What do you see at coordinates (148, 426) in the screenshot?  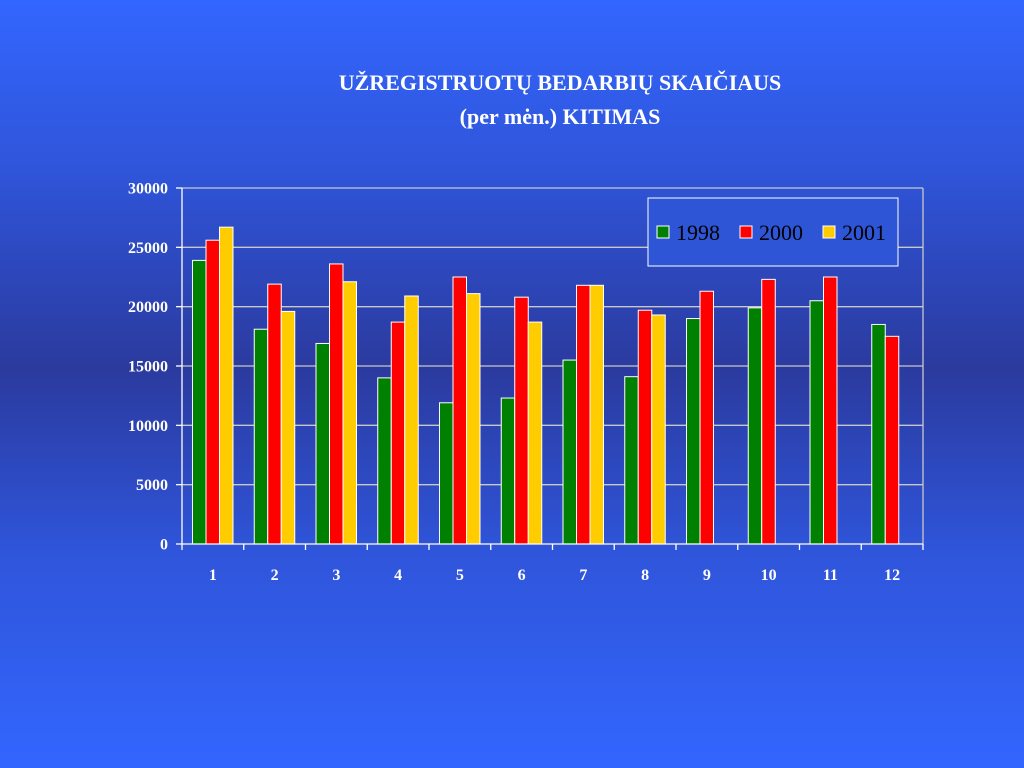 I see `y-tick-label: 10000` at bounding box center [148, 426].